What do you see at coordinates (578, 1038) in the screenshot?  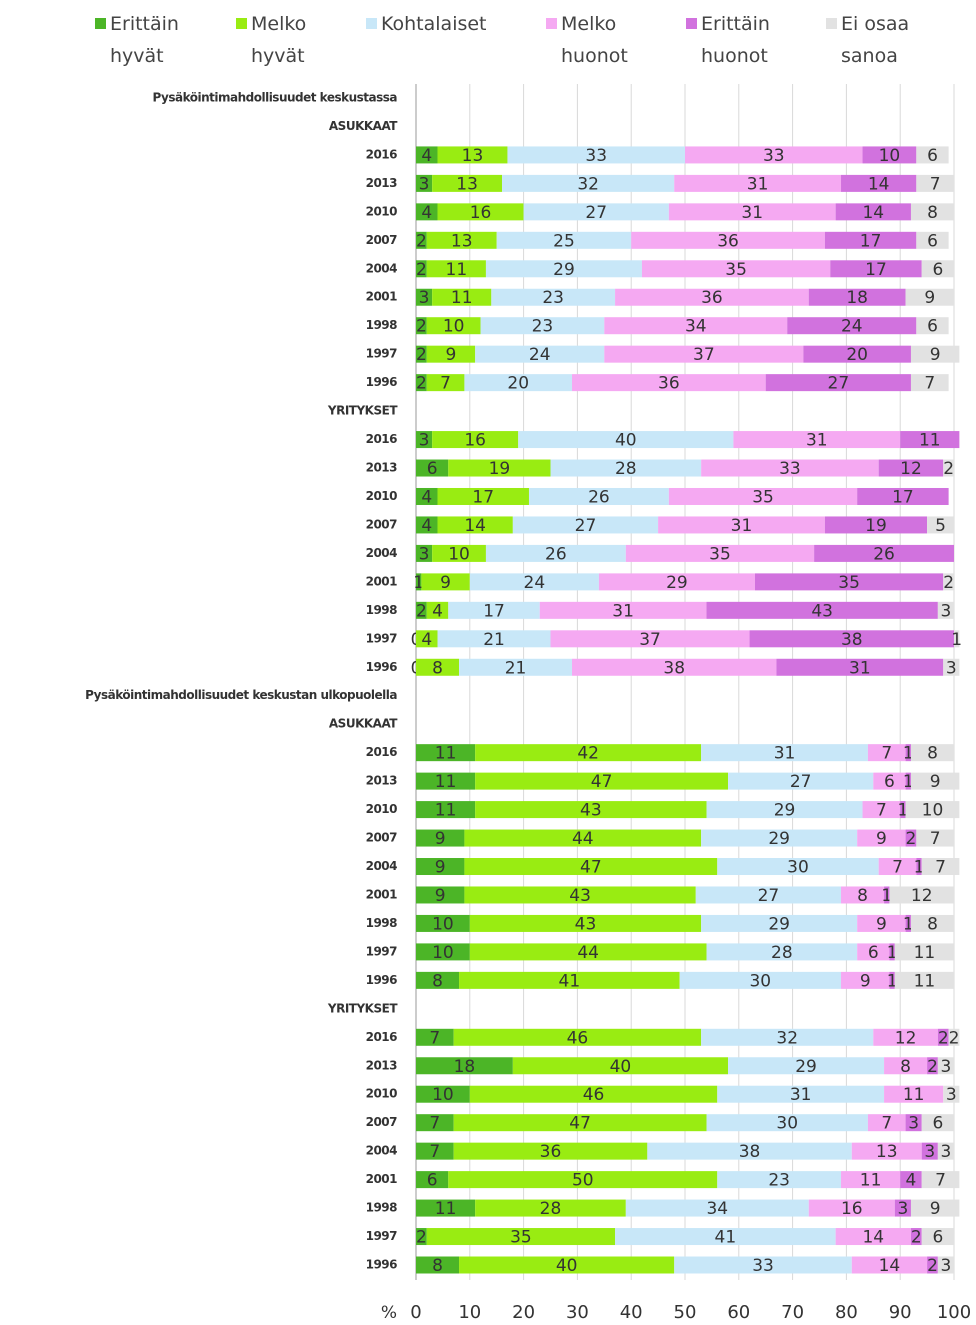 I see `data-label: 46` at bounding box center [578, 1038].